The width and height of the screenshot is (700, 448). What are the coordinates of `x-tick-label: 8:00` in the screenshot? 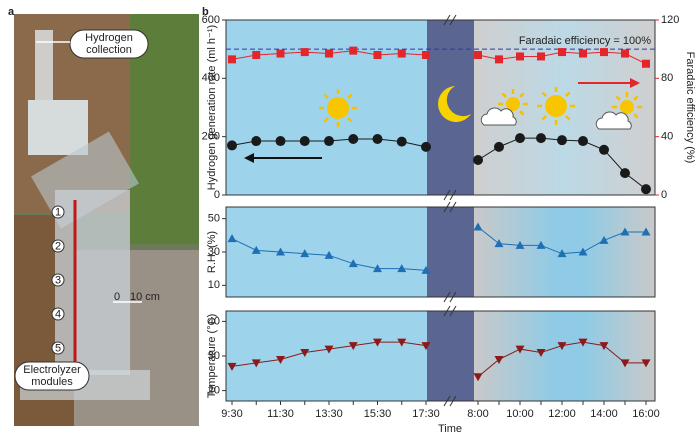 It's located at (477, 414).